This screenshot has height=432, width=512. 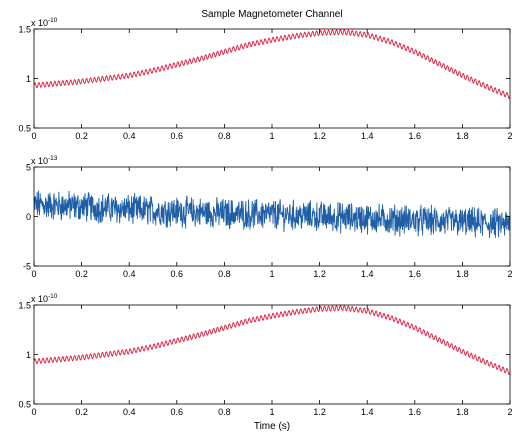 What do you see at coordinates (27, 267) in the screenshot?
I see `y-tick-label: -5` at bounding box center [27, 267].